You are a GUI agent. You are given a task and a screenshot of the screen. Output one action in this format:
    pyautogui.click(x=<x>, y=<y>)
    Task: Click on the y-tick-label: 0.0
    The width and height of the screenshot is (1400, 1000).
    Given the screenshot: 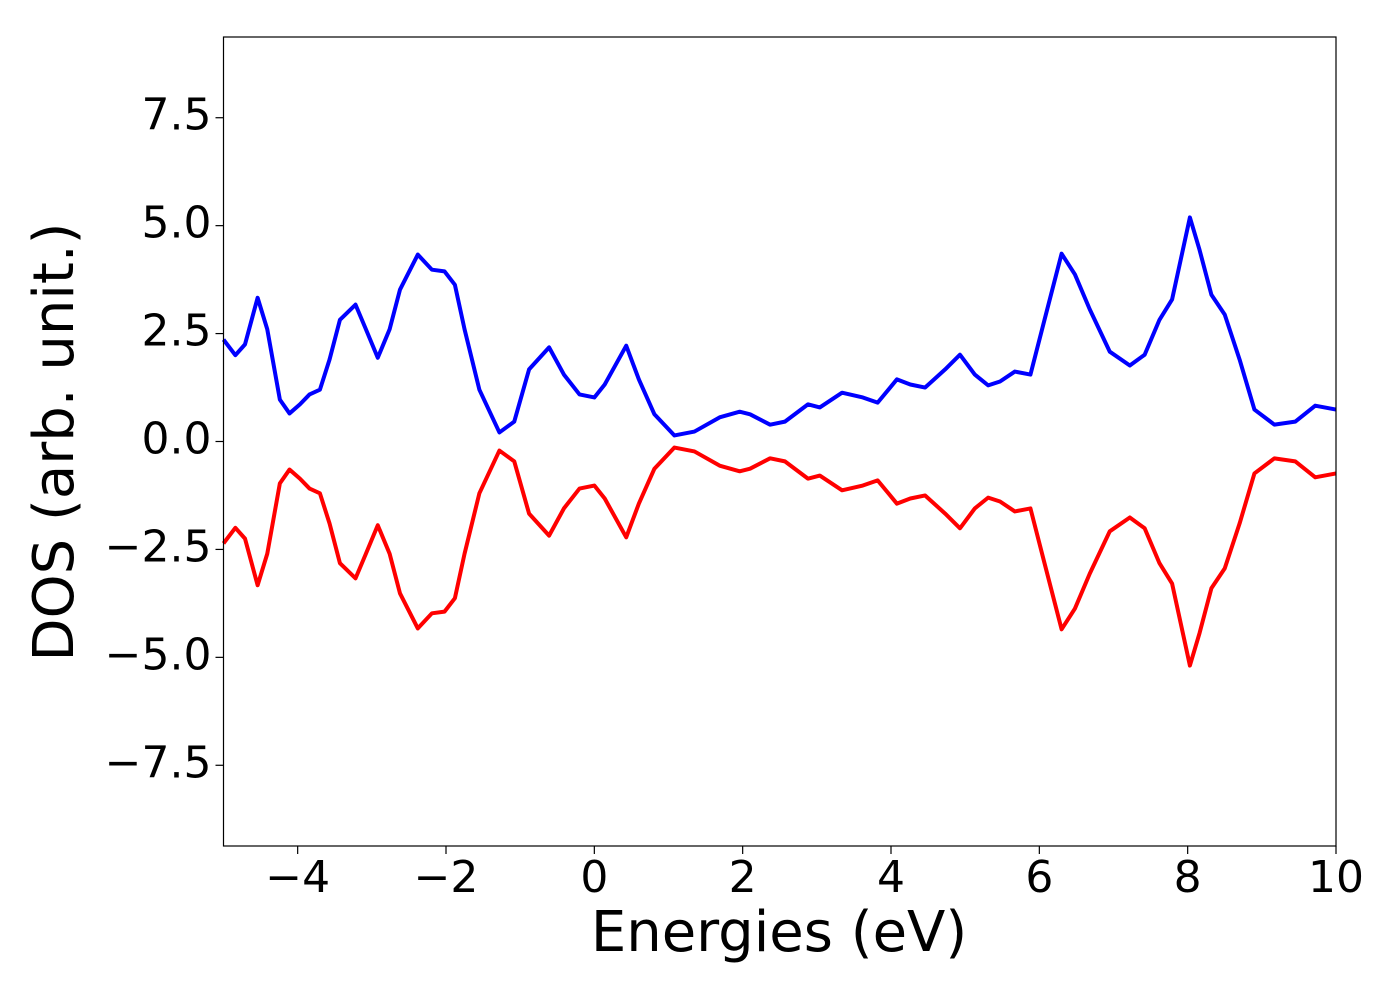 What is the action you would take?
    pyautogui.click(x=177, y=439)
    